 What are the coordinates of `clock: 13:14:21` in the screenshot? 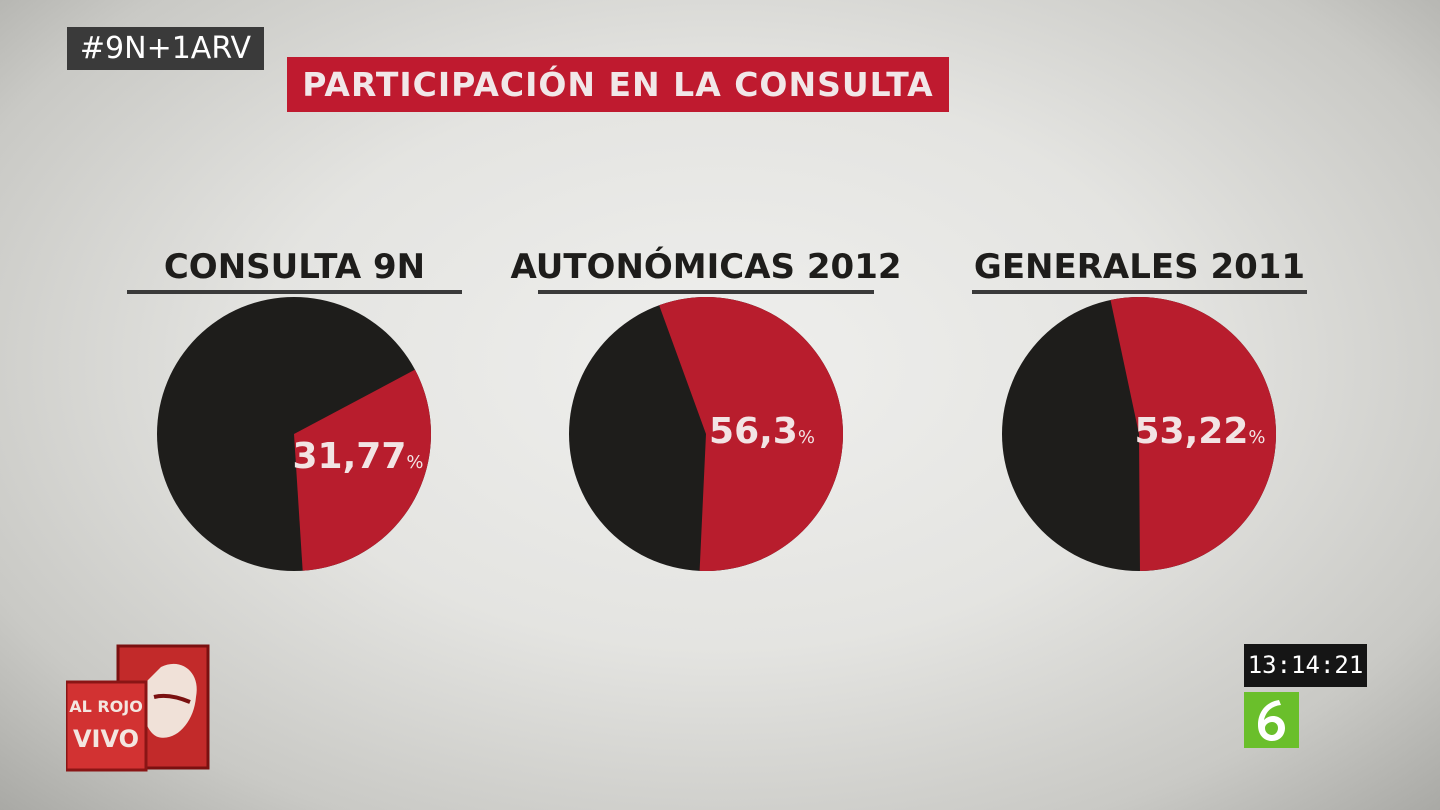 It's located at (1305, 665).